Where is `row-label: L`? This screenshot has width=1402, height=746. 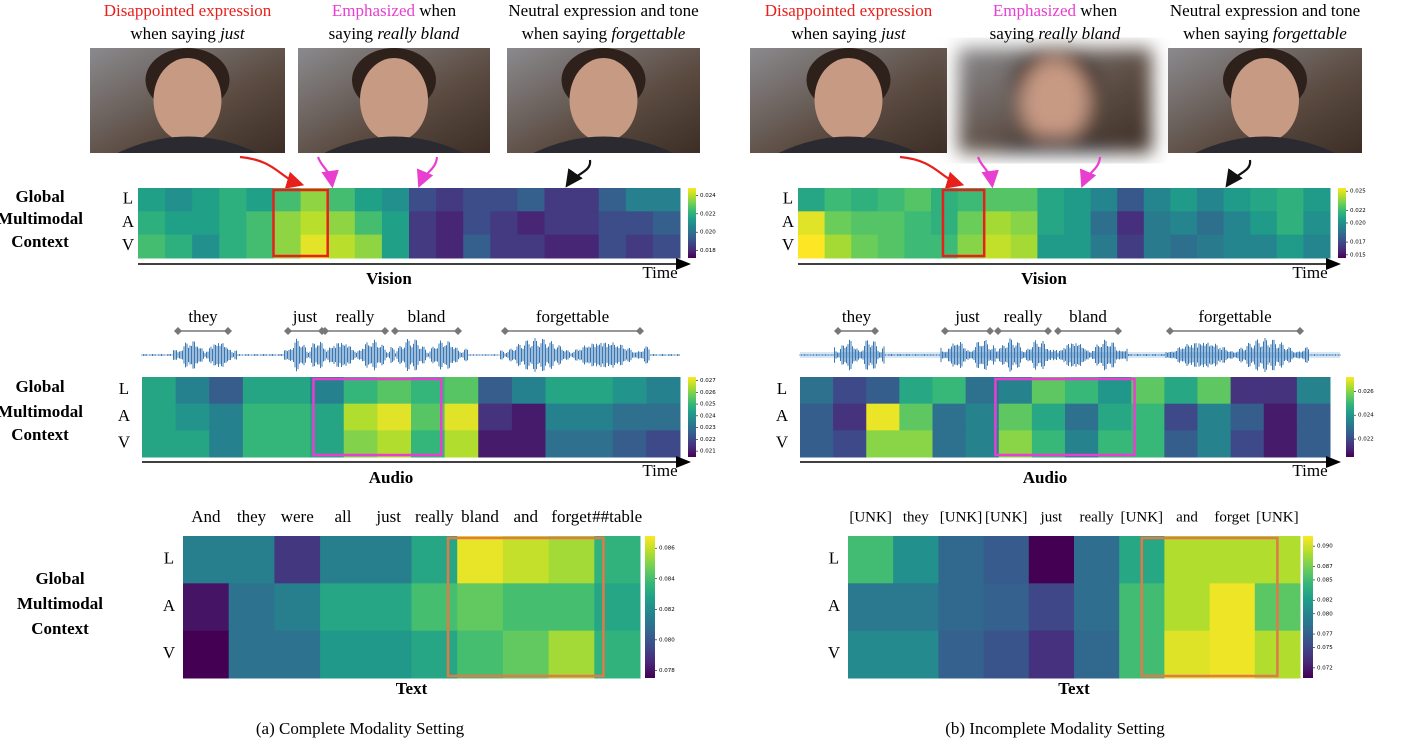 row-label: L is located at coordinates (169, 558).